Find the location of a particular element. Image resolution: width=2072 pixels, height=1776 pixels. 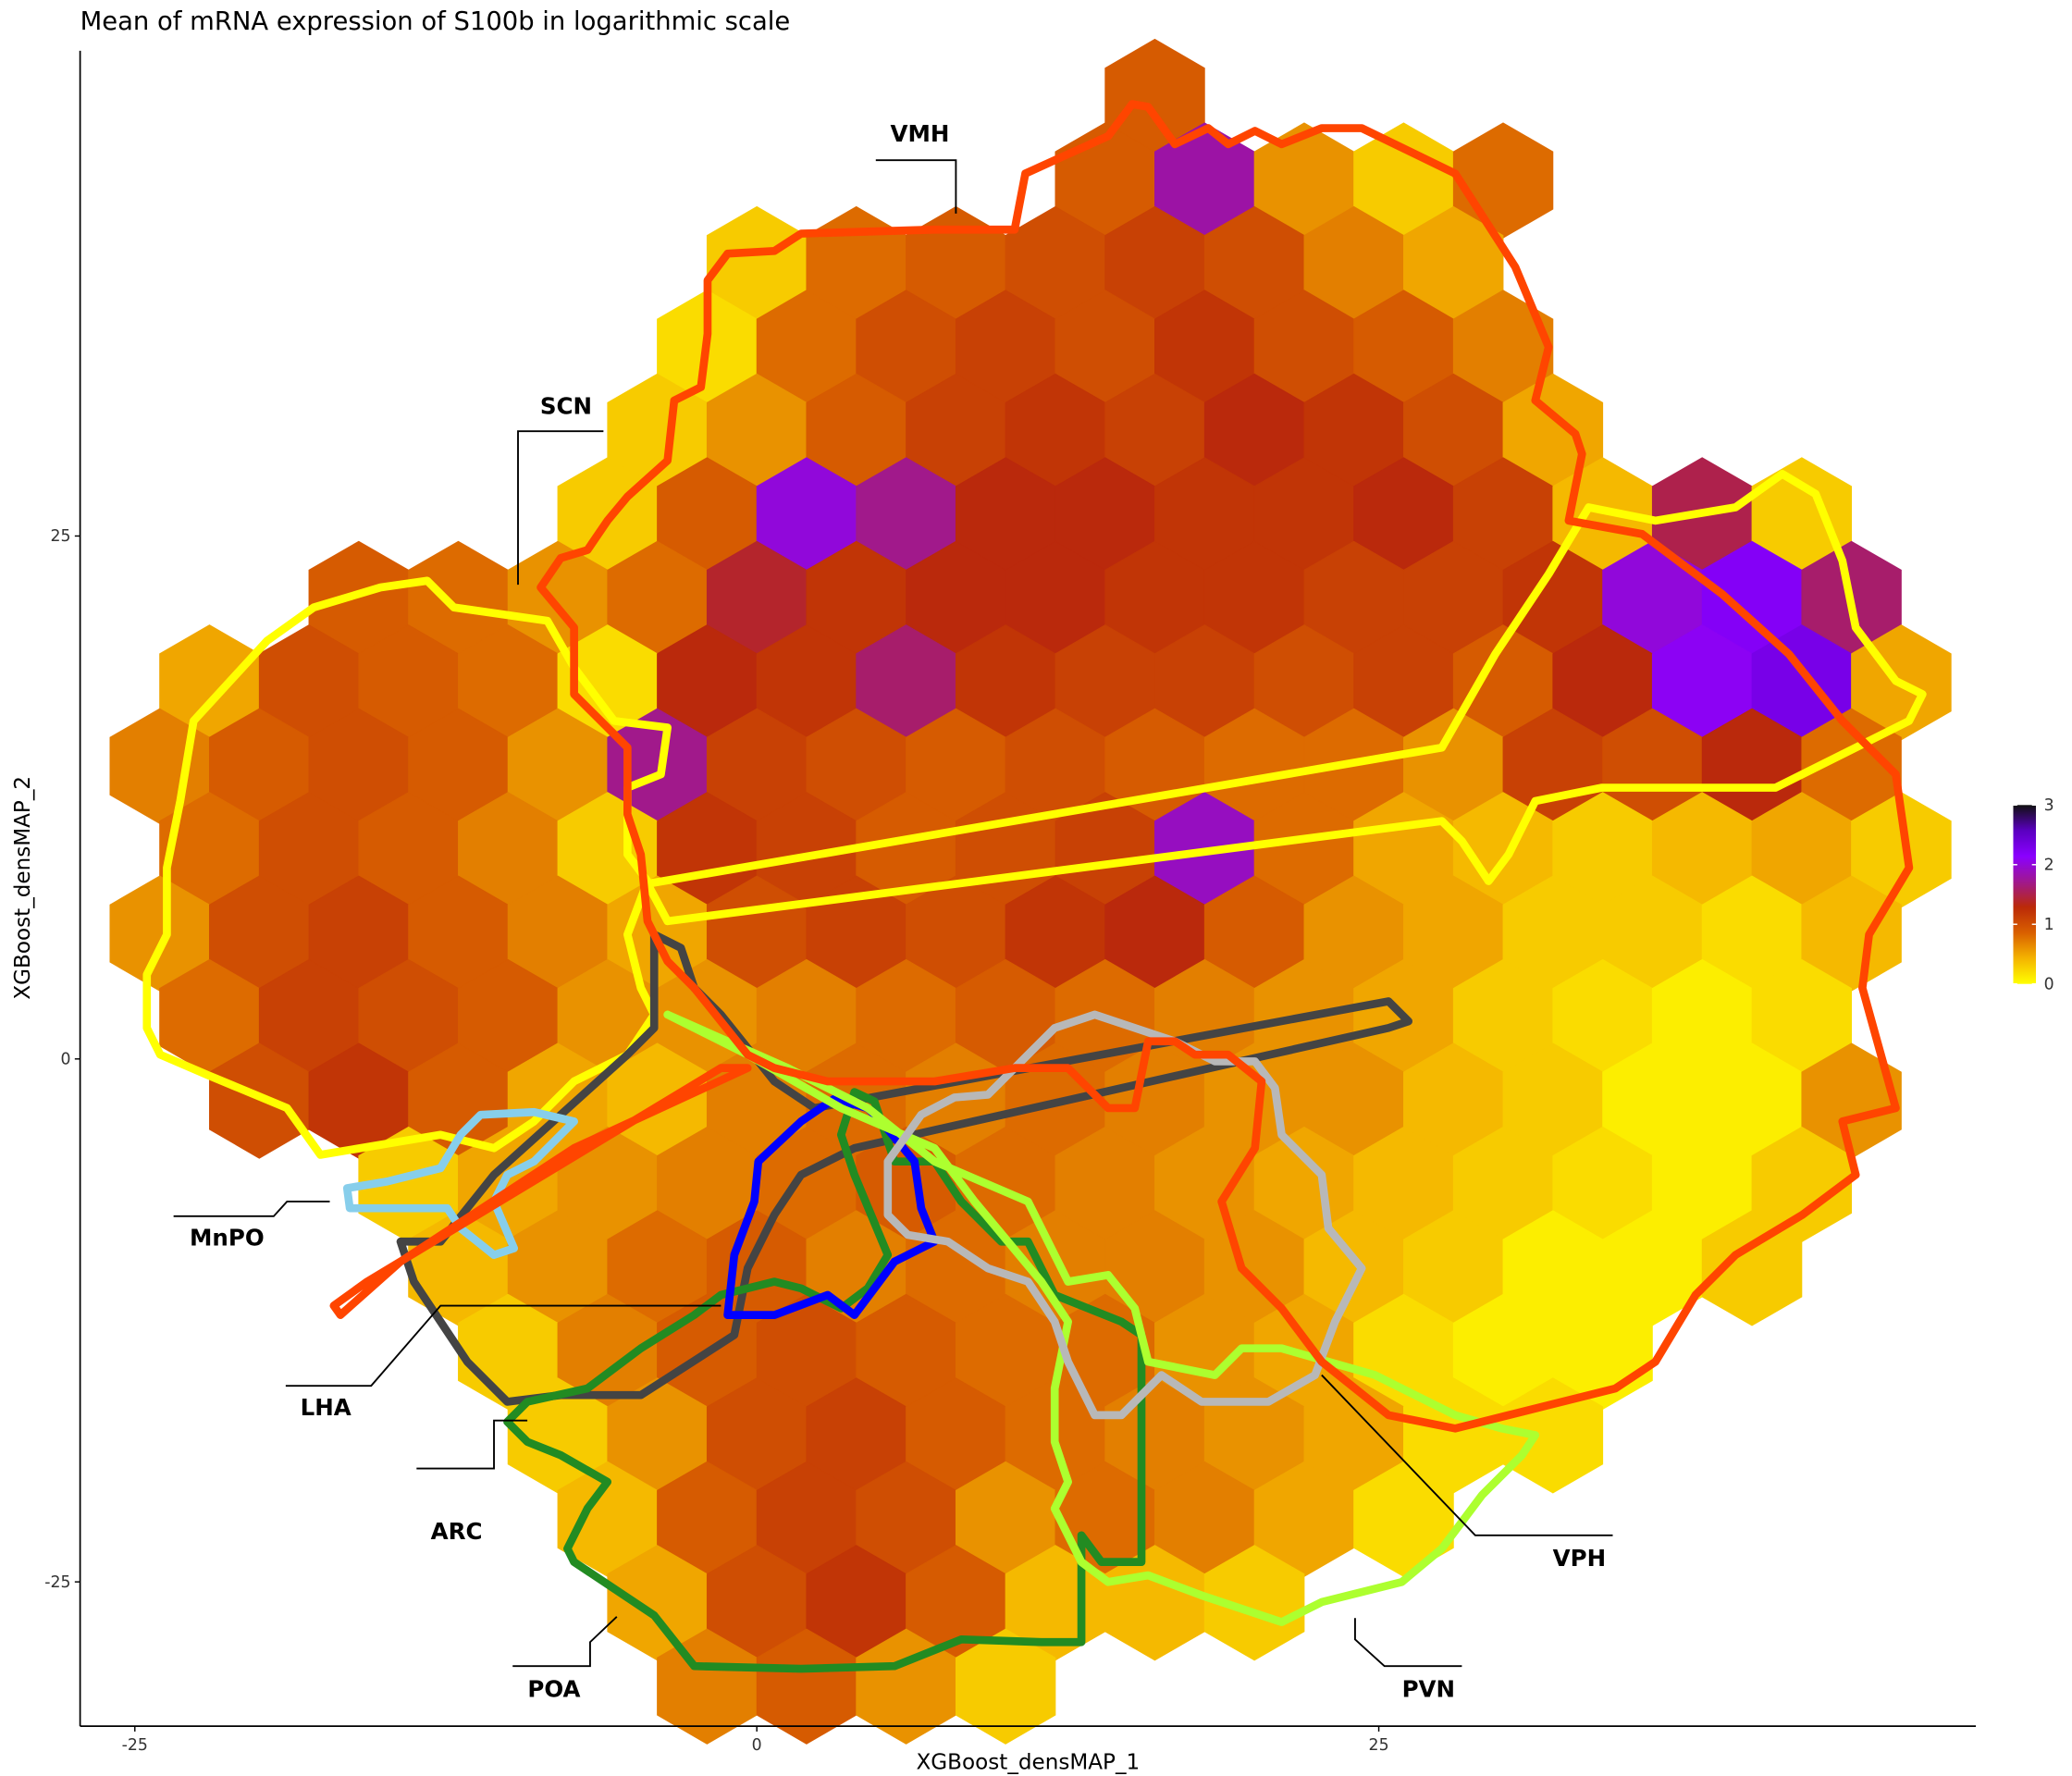

region-label: POA is located at coordinates (554, 1688).